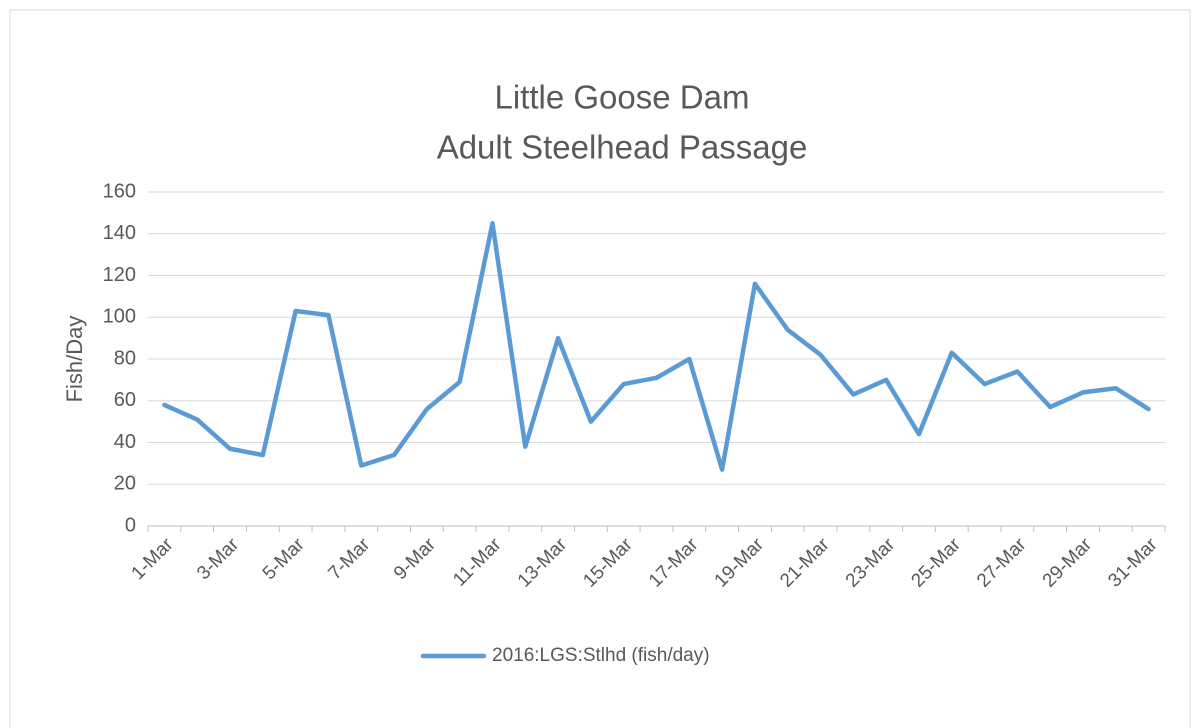 Image resolution: width=1198 pixels, height=728 pixels. What do you see at coordinates (622, 97) in the screenshot?
I see `chart-title: Little Goose Dam` at bounding box center [622, 97].